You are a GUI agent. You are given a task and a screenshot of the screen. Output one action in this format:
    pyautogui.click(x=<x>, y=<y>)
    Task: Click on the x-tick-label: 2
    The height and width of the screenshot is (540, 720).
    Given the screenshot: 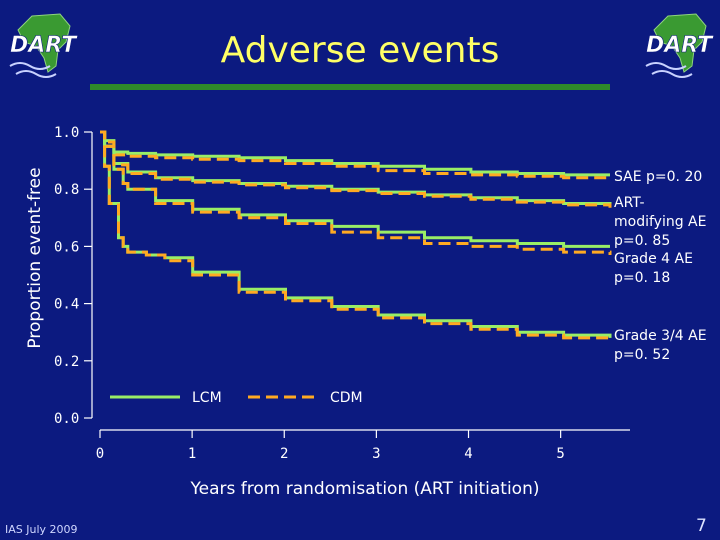 What is the action you would take?
    pyautogui.click(x=284, y=454)
    